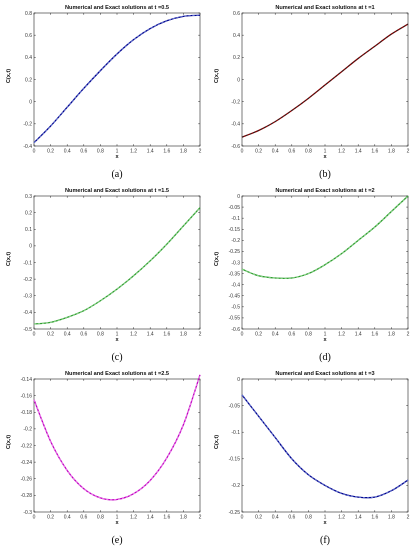  I want to click on panel-caption: (c), so click(116, 357).